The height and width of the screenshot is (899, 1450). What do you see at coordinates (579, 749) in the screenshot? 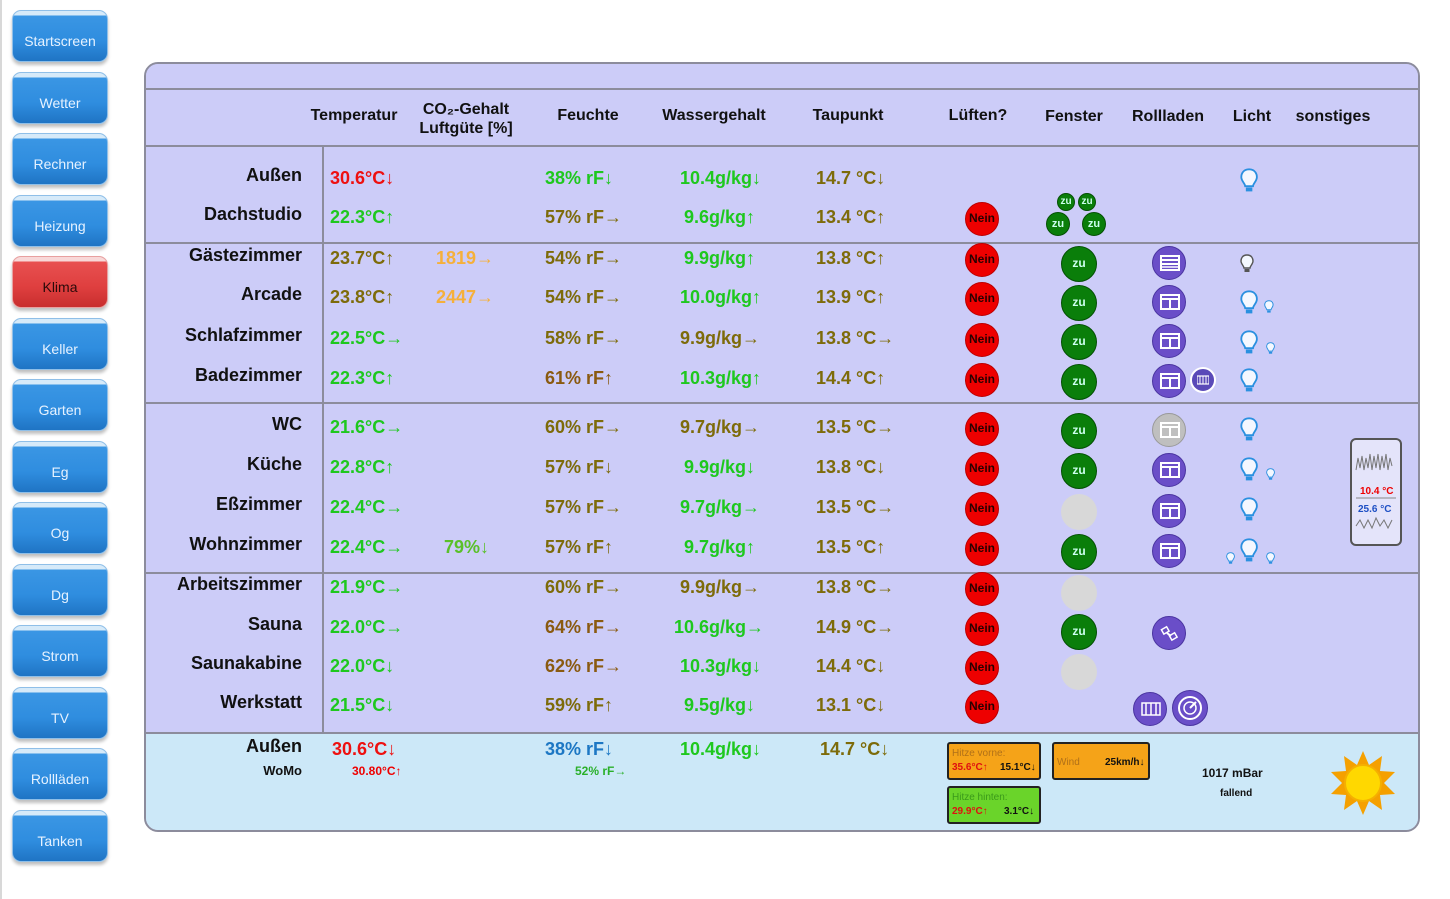
I see `outdoor-humidity: 38% rF↓` at bounding box center [579, 749].